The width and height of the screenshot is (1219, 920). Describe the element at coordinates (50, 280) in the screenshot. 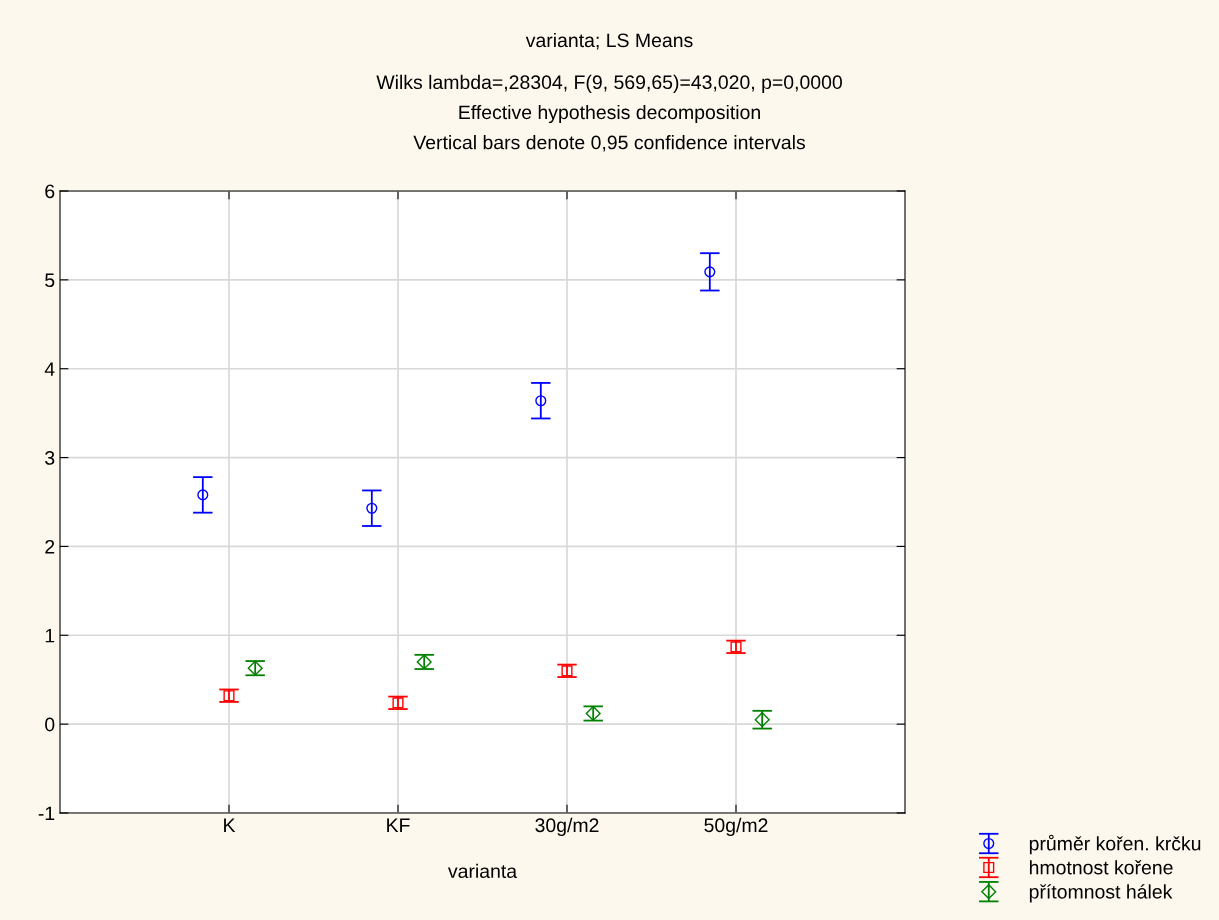

I see `y-tick-label: 5` at that location.